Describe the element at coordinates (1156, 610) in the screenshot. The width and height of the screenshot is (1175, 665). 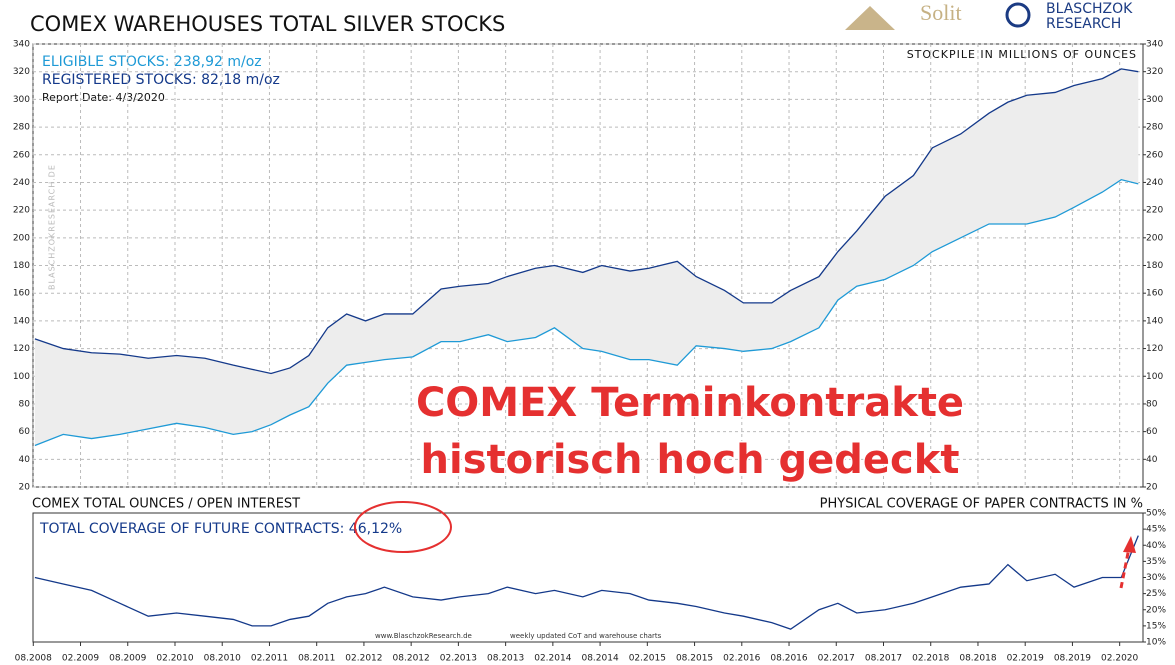
I see `y-tick-label: 20%` at that location.